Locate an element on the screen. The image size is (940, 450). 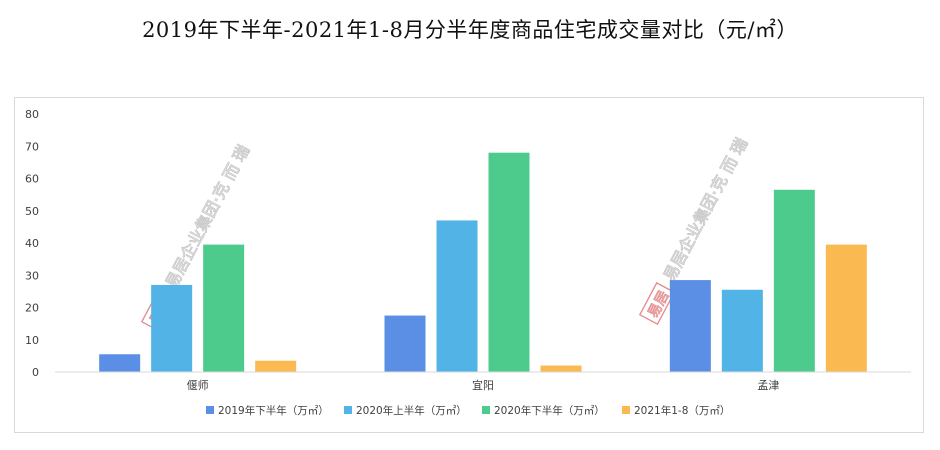
bar-孟津-series-2 is located at coordinates (742, 330).